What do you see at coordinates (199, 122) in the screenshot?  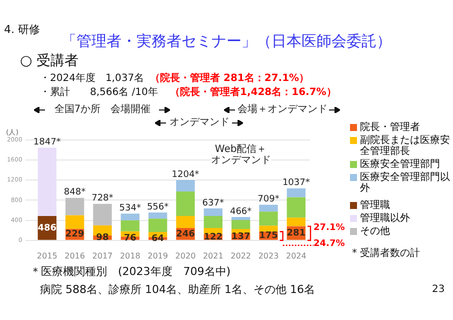 I see `text: オンデマンド` at bounding box center [199, 122].